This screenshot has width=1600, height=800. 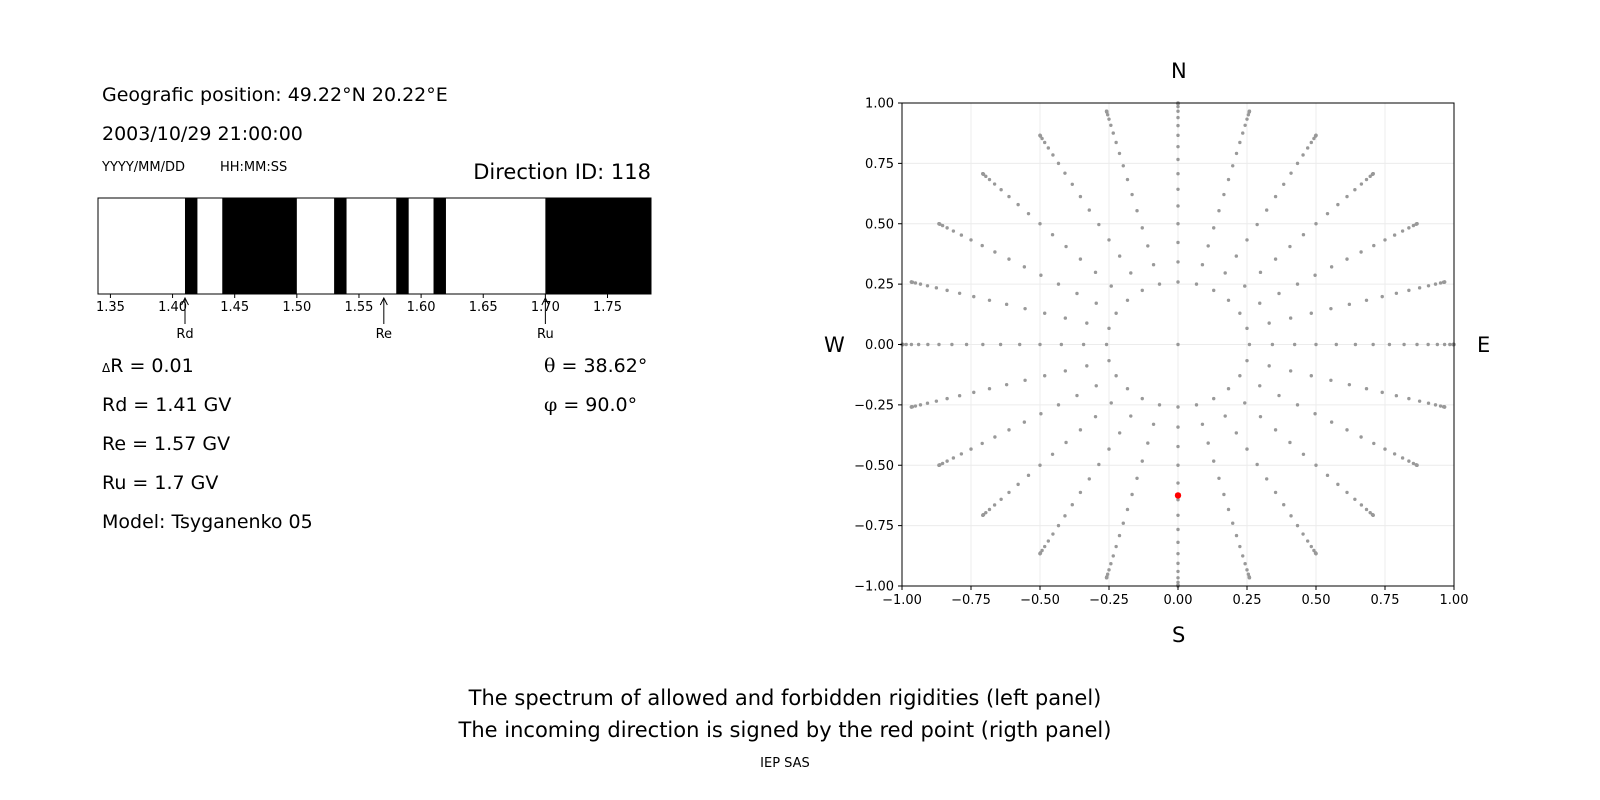 What do you see at coordinates (234, 307) in the screenshot?
I see `spectrum-tick-label: 1.45` at bounding box center [234, 307].